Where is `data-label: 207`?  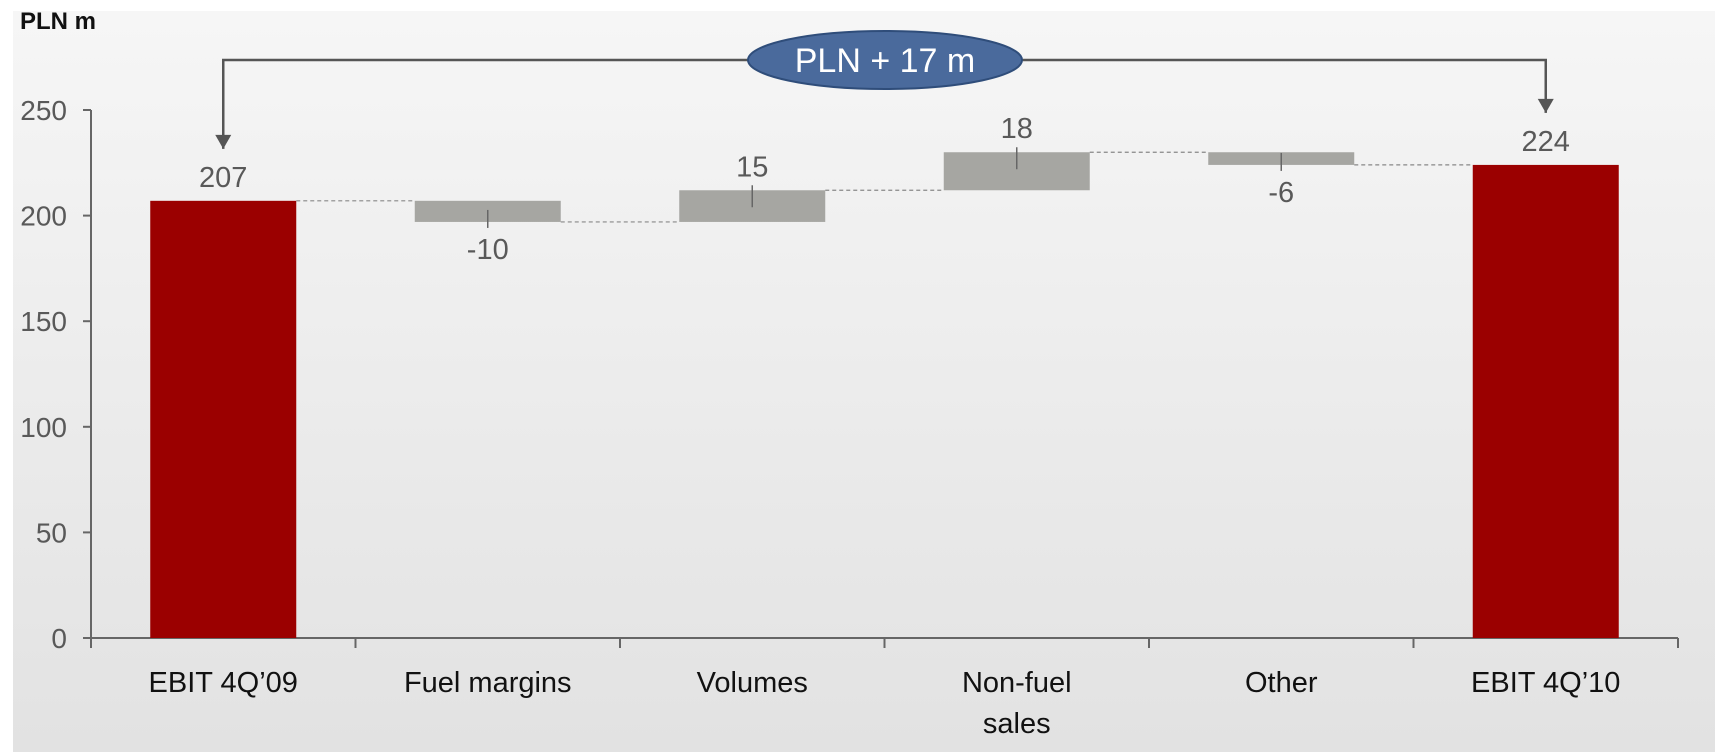 data-label: 207 is located at coordinates (223, 178).